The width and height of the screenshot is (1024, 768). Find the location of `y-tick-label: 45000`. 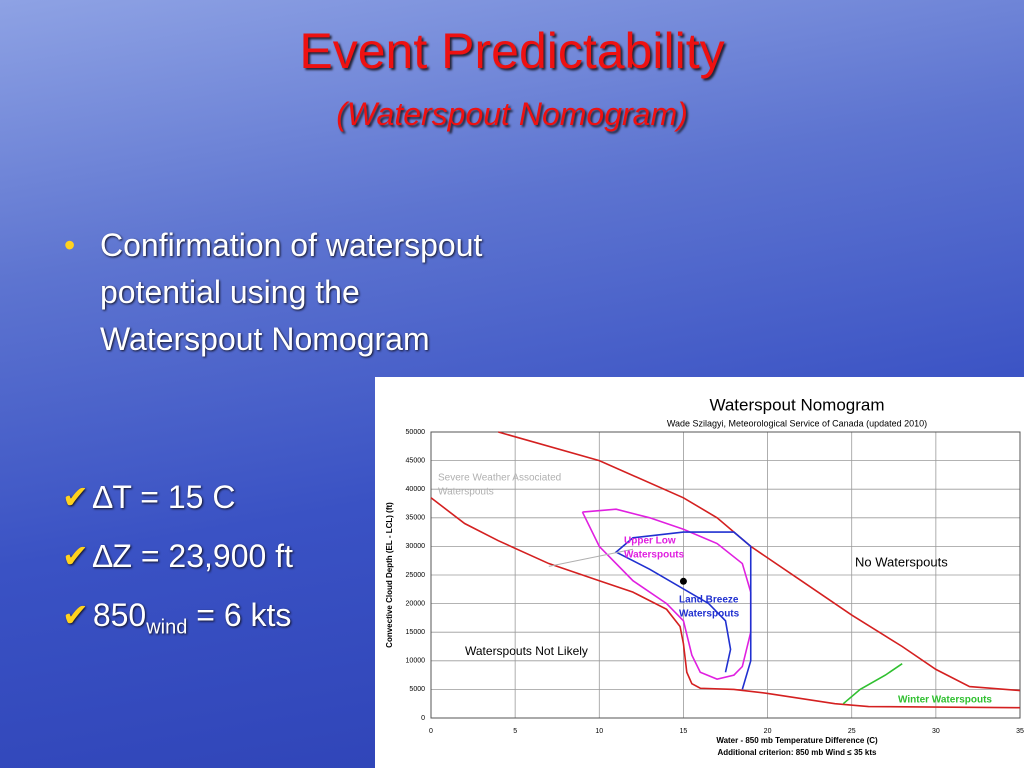

y-tick-label: 45000 is located at coordinates (416, 460).